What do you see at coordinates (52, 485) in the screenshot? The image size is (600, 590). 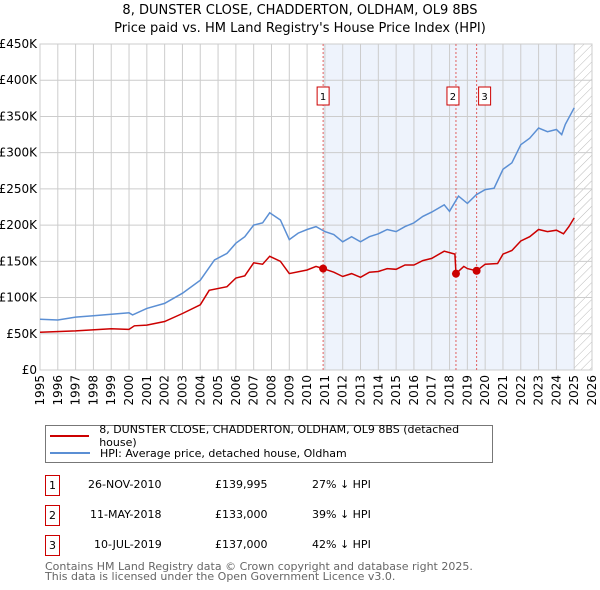 I see `marker-box: 1` at bounding box center [52, 485].